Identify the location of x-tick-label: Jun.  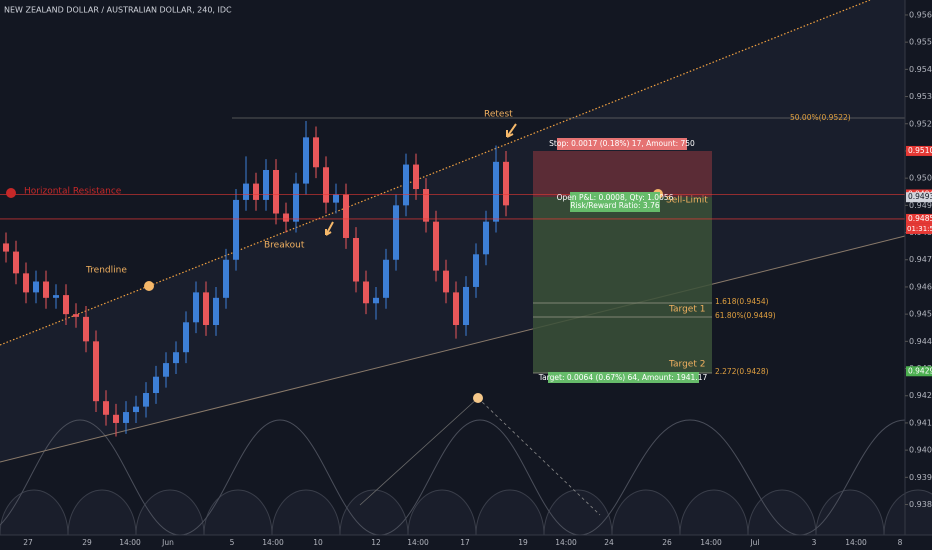
(167, 542).